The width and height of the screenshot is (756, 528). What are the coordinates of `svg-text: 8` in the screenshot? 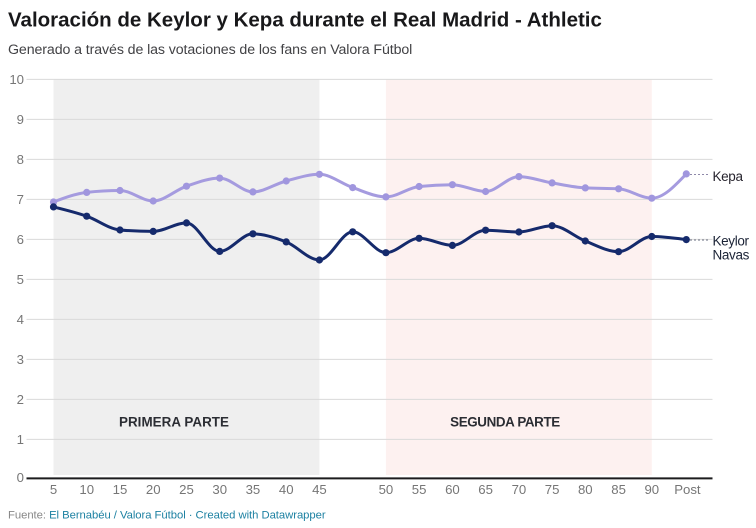 It's located at (20, 159).